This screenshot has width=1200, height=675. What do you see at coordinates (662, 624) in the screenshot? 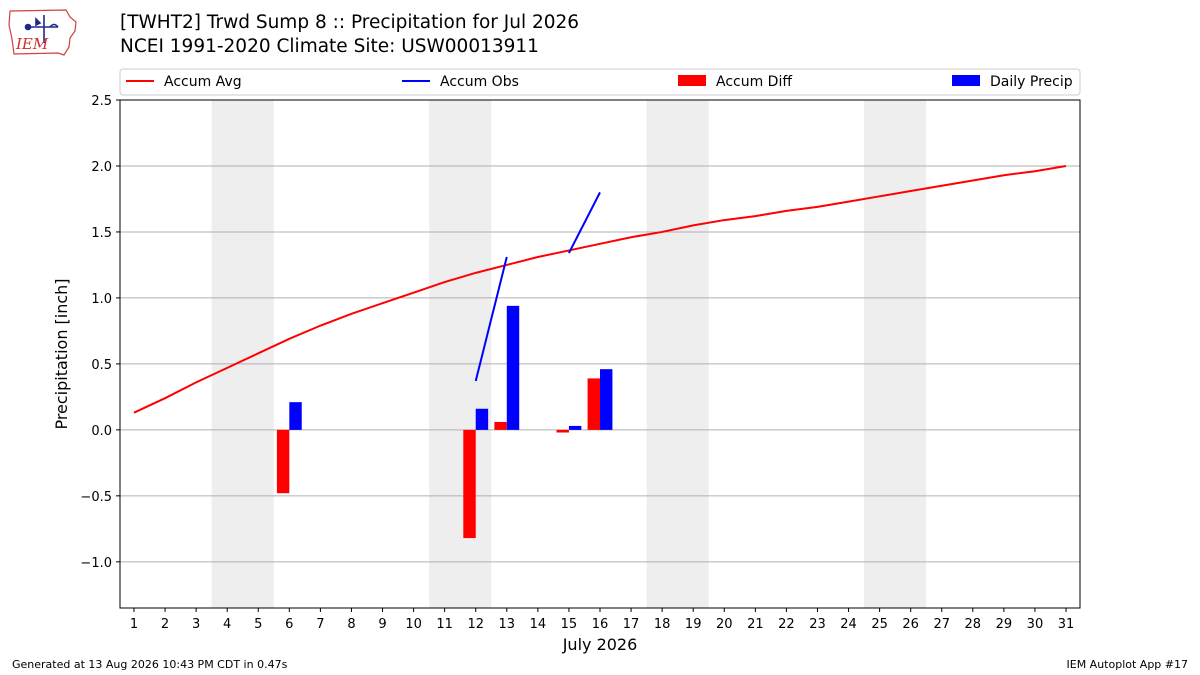
I see `x-tick-label: 18` at bounding box center [662, 624].